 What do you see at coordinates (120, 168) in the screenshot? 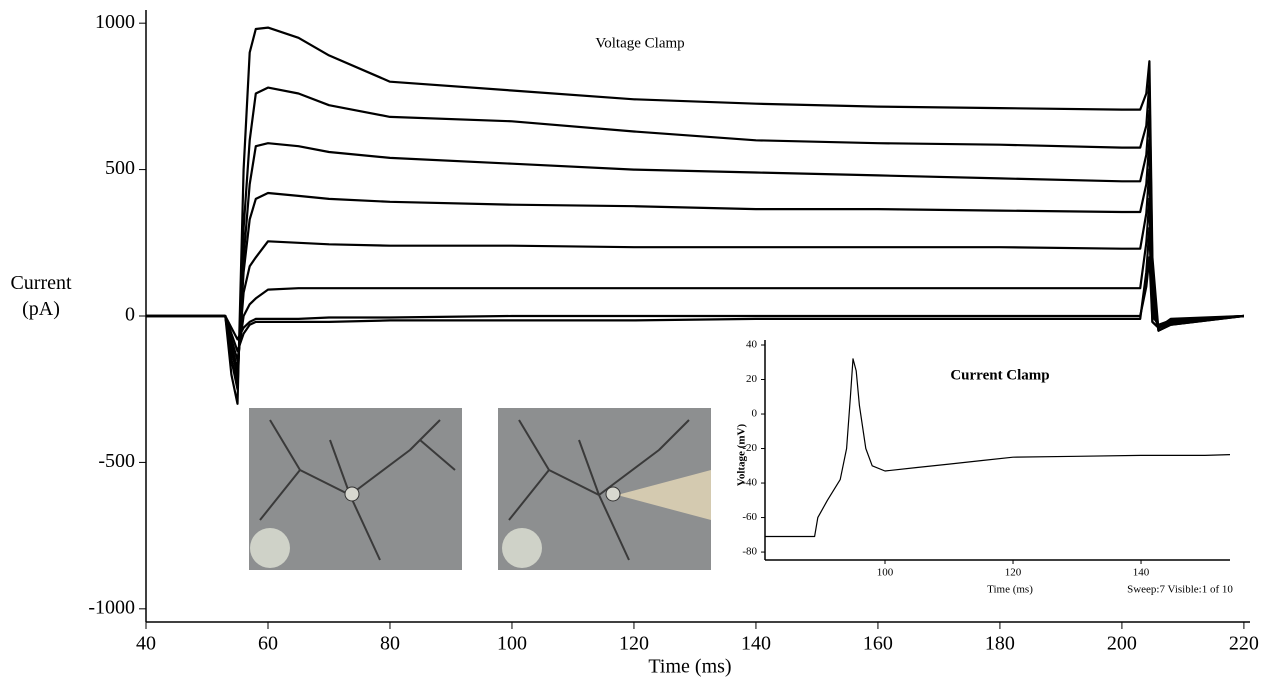
I see `y-tick-label: 500` at bounding box center [120, 168].